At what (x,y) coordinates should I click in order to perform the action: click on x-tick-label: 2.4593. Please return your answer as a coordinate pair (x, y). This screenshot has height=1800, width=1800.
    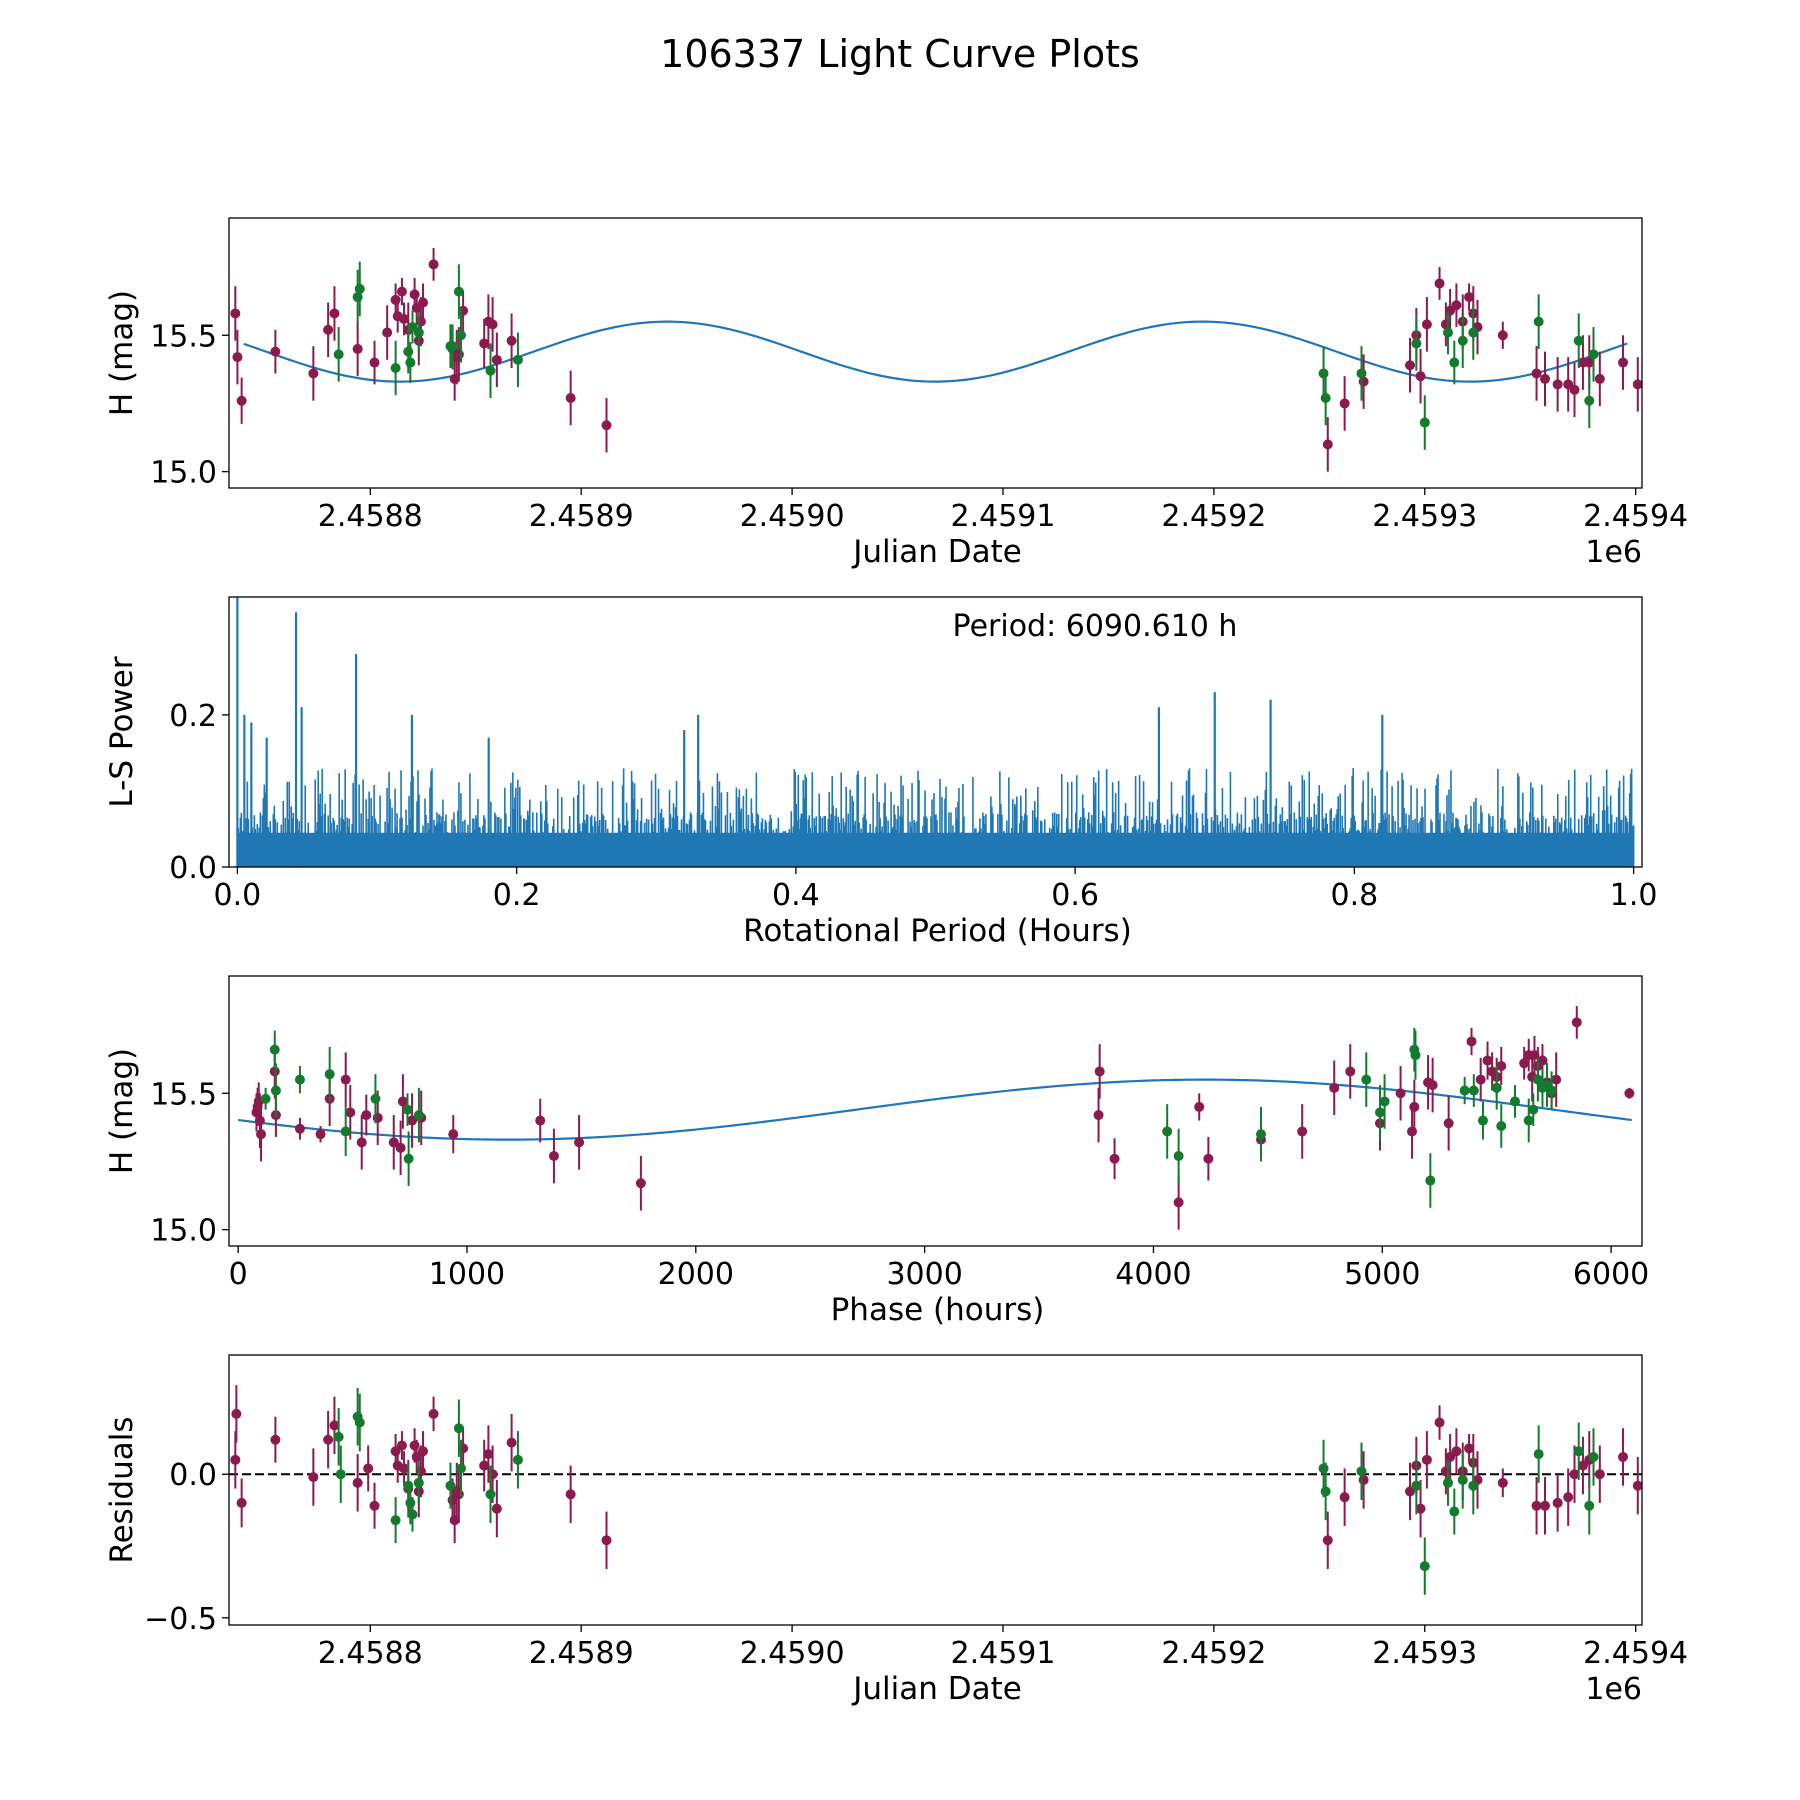
    Looking at the image, I should click on (1424, 1653).